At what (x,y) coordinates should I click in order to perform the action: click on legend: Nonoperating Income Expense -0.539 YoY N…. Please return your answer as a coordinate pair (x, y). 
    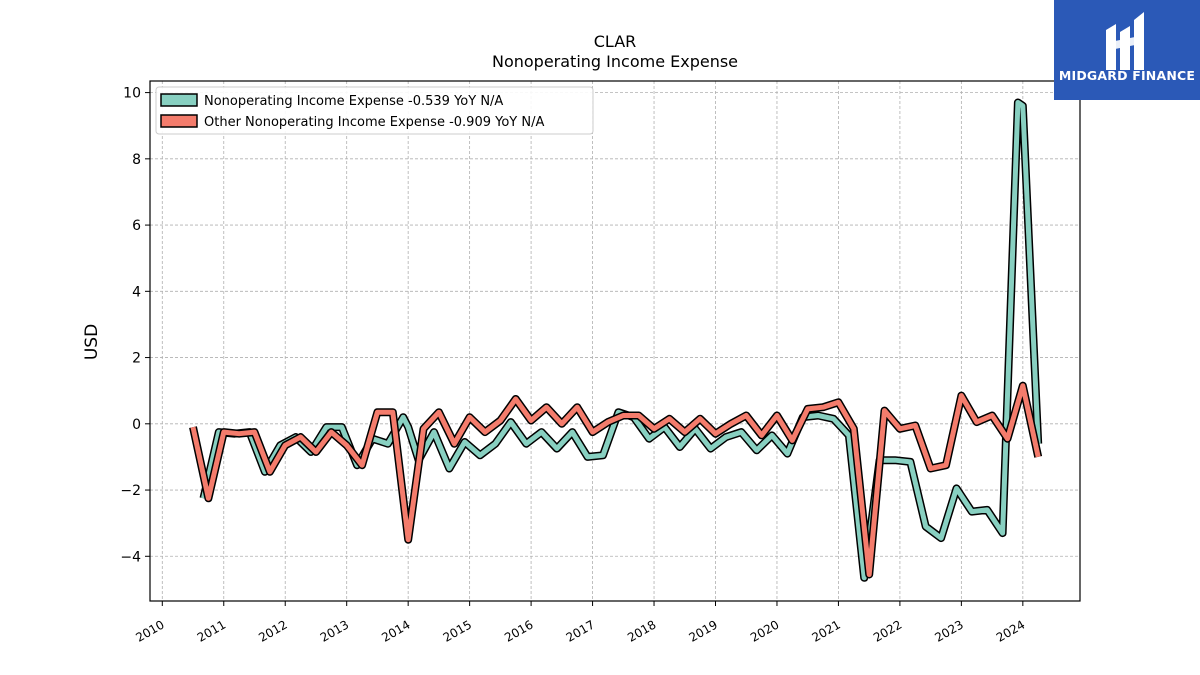
    Looking at the image, I should click on (374, 110).